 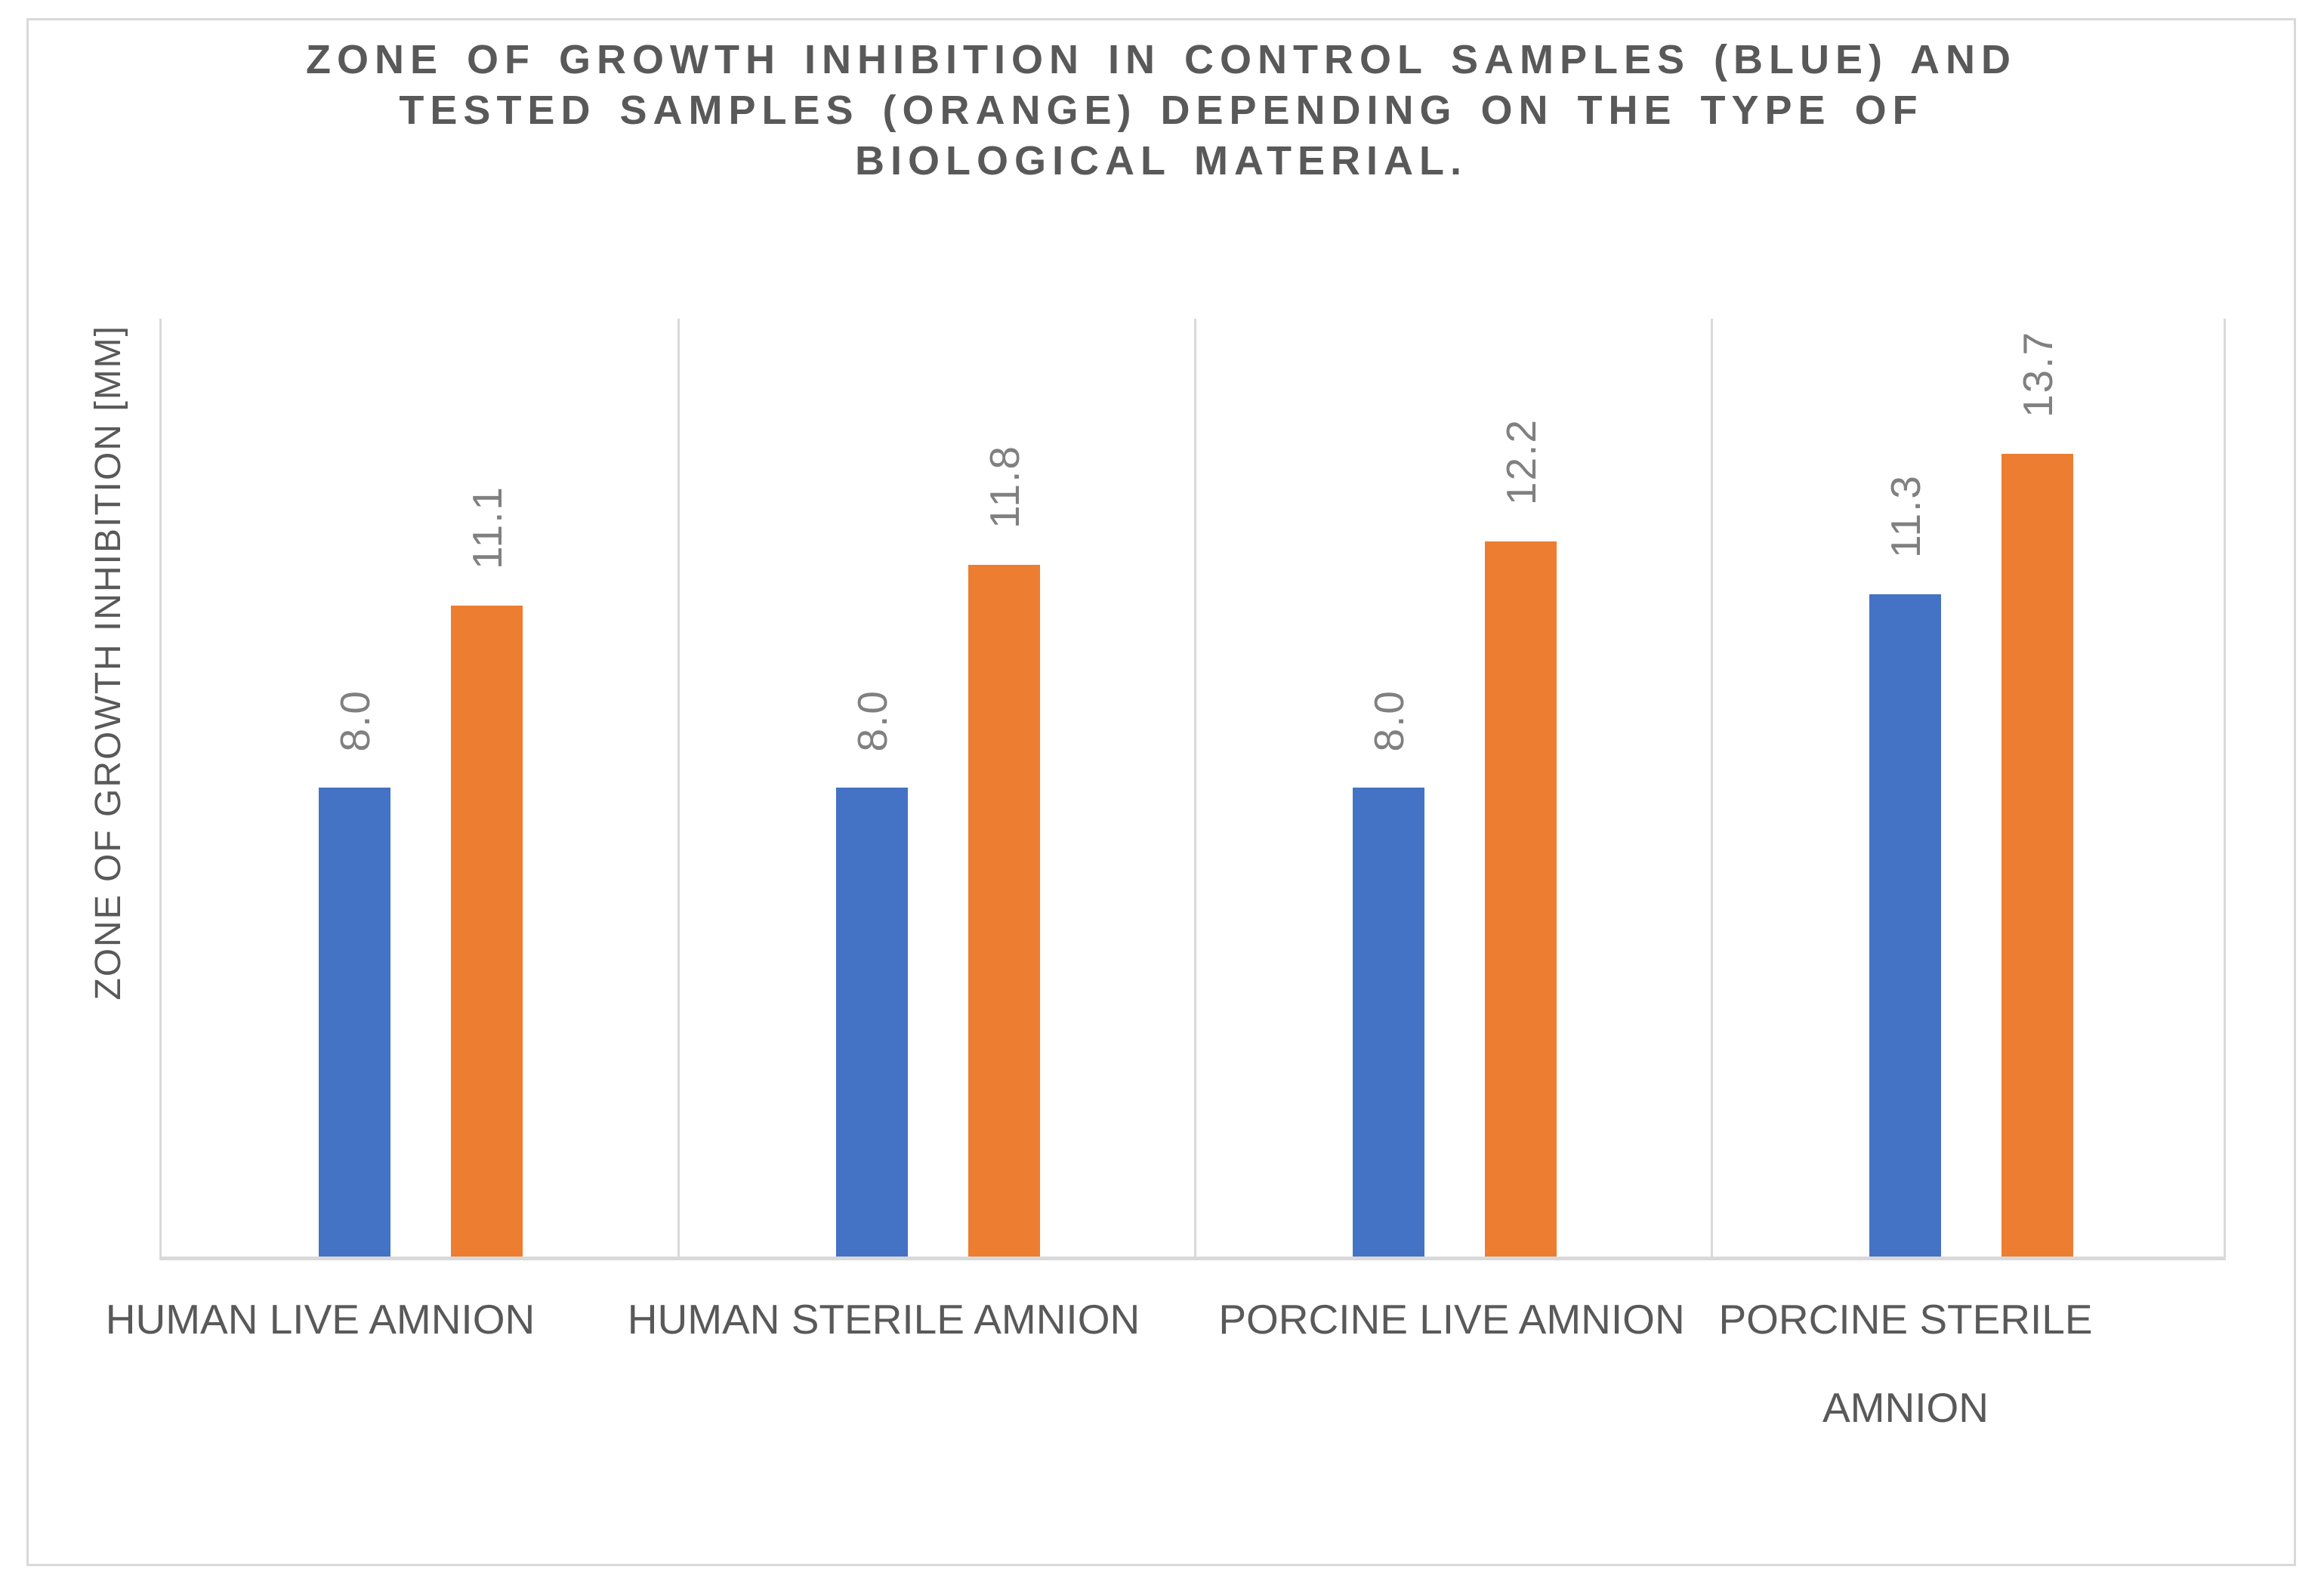 I want to click on value-label: 12.2, so click(x=1521, y=461).